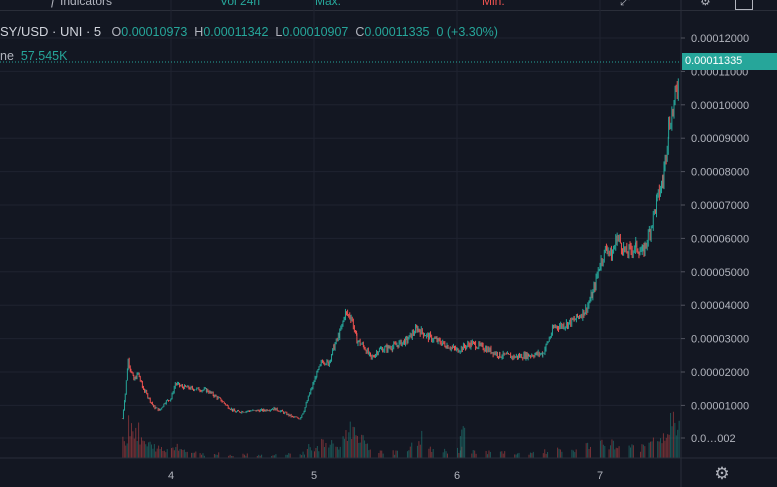 This screenshot has height=487, width=777. What do you see at coordinates (625, 4) in the screenshot?
I see `fullscreen-icon: ⤢` at bounding box center [625, 4].